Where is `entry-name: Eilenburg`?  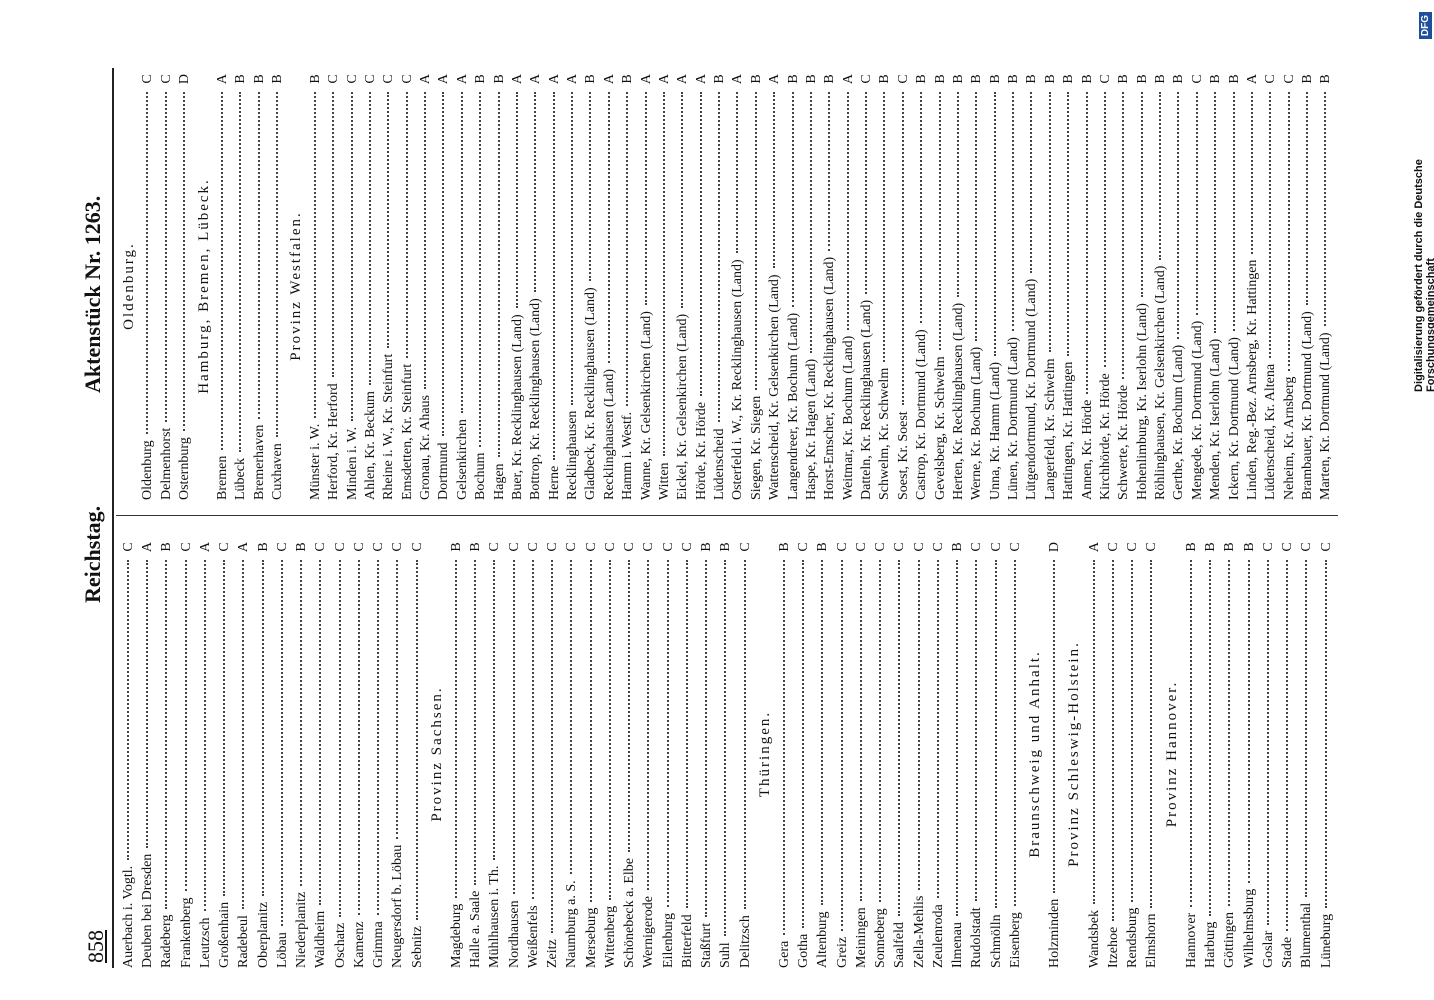 entry-name: Eilenburg is located at coordinates (668, 940).